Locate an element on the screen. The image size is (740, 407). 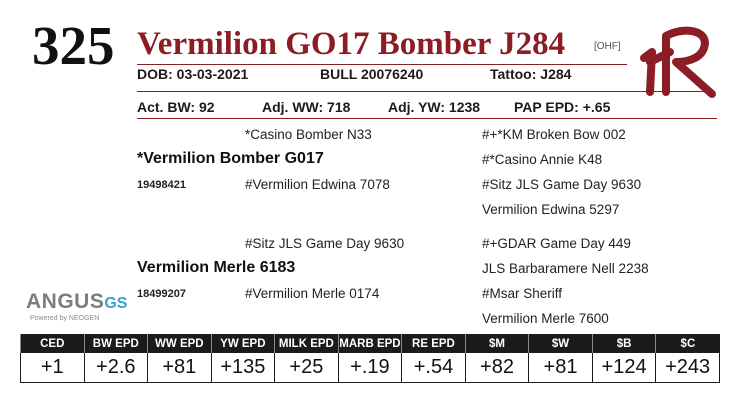
epd-value-re: +.54 is located at coordinates (433, 368).